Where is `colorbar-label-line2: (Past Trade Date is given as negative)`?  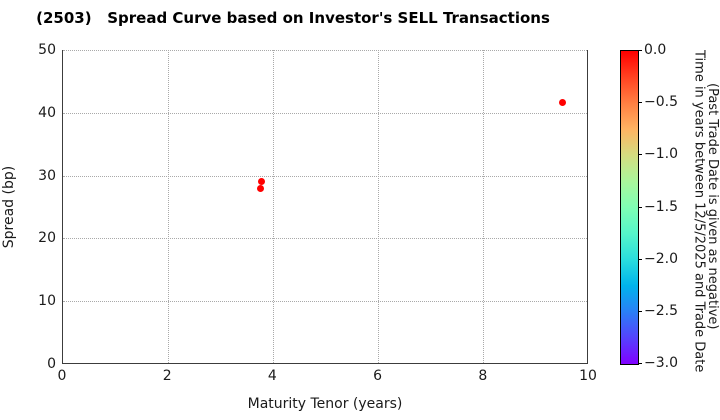 colorbar-label-line2: (Past Trade Date is given as negative) is located at coordinates (712, 206).